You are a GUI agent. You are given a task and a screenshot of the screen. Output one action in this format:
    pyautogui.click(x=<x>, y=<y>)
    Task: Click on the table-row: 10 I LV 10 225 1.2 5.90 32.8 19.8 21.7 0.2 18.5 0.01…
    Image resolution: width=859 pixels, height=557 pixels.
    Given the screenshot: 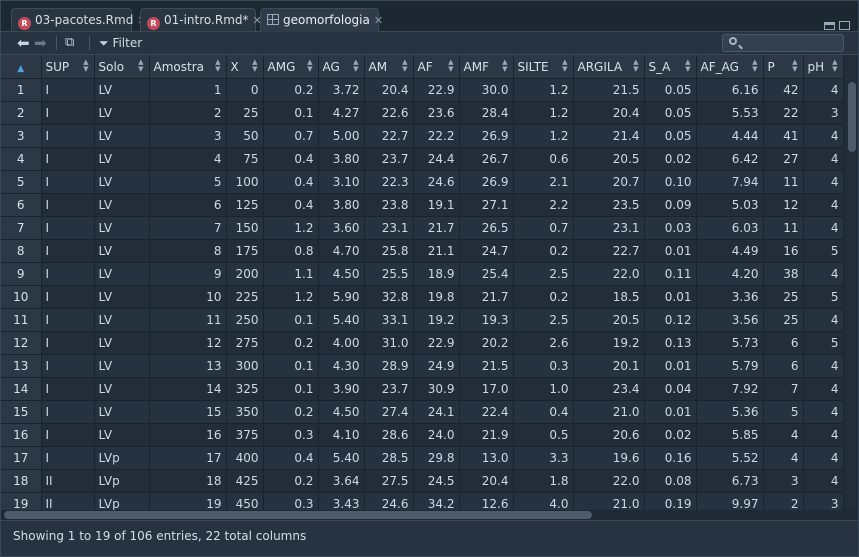 What is the action you would take?
    pyautogui.click(x=422, y=297)
    